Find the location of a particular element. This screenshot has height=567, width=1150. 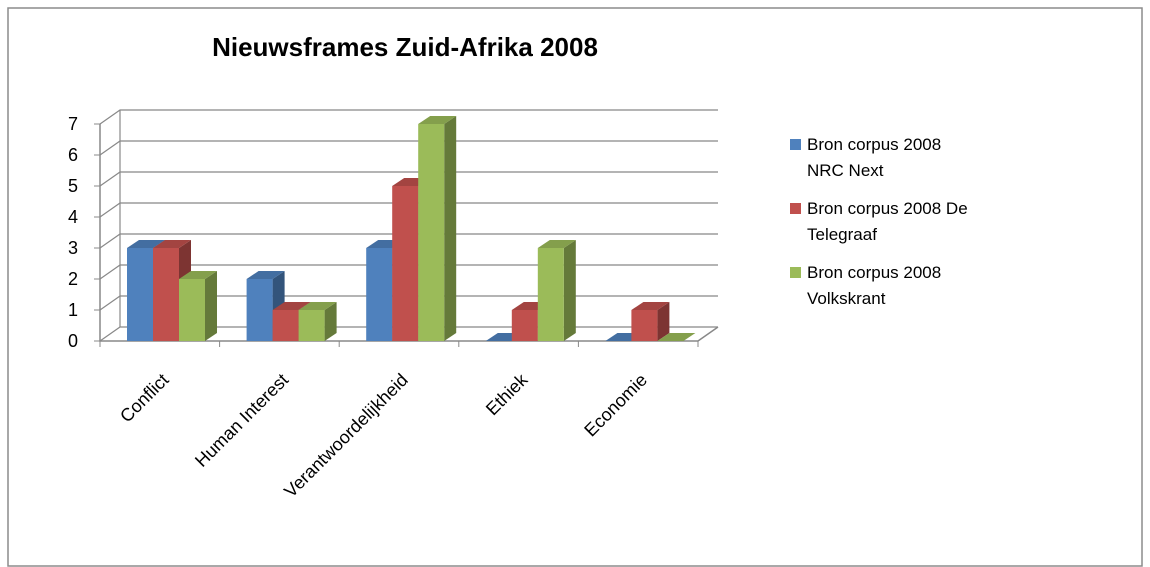

y-tick-label: 6 is located at coordinates (73, 155).